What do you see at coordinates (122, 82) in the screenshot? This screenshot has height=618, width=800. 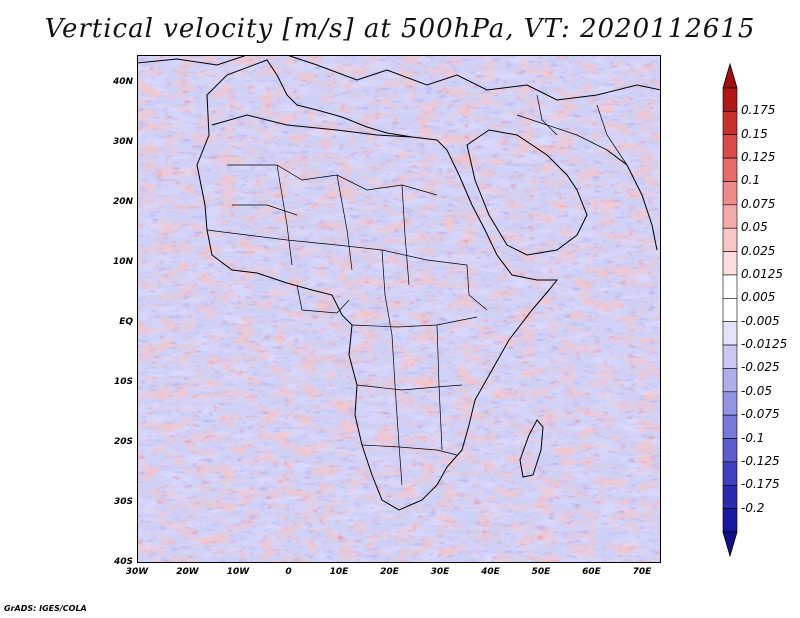 I see `lat-tick-label: 40N` at bounding box center [122, 82].